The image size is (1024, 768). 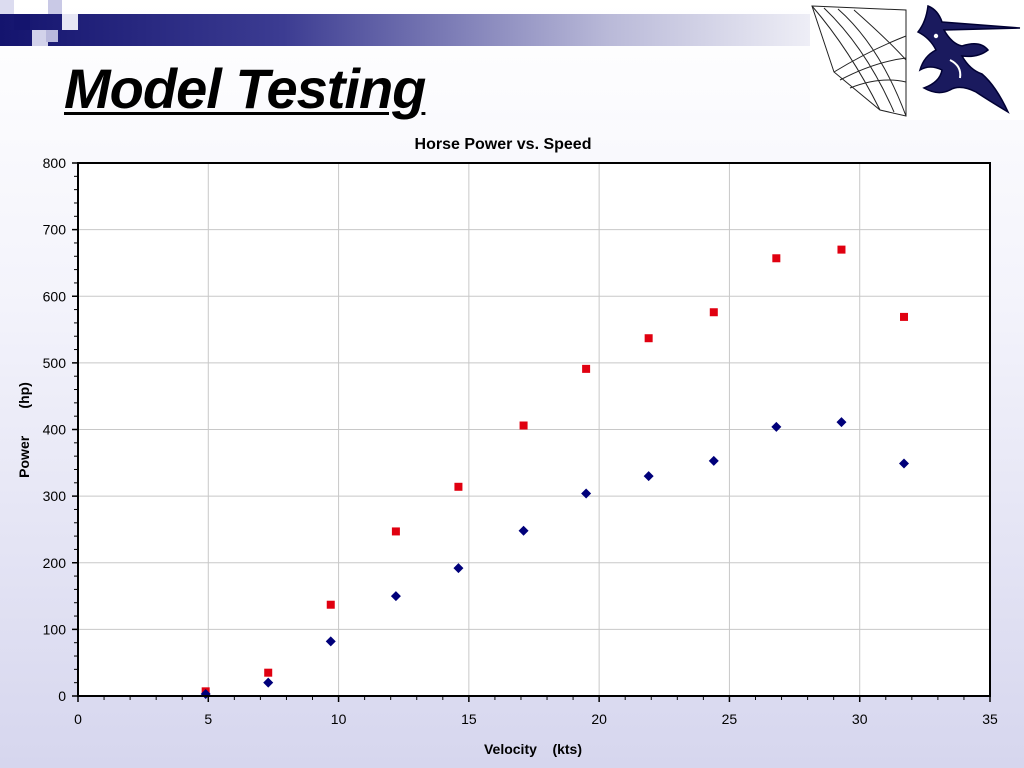 What do you see at coordinates (990, 719) in the screenshot?
I see `x-tick-label: 35` at bounding box center [990, 719].